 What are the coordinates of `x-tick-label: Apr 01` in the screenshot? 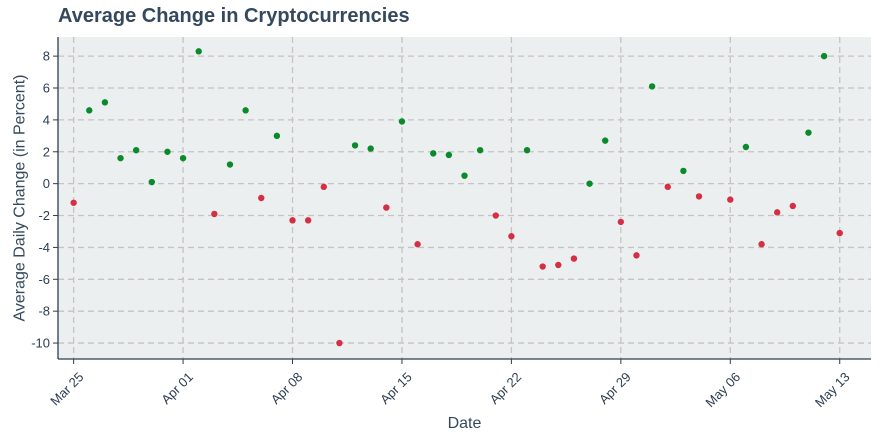 It's located at (177, 388).